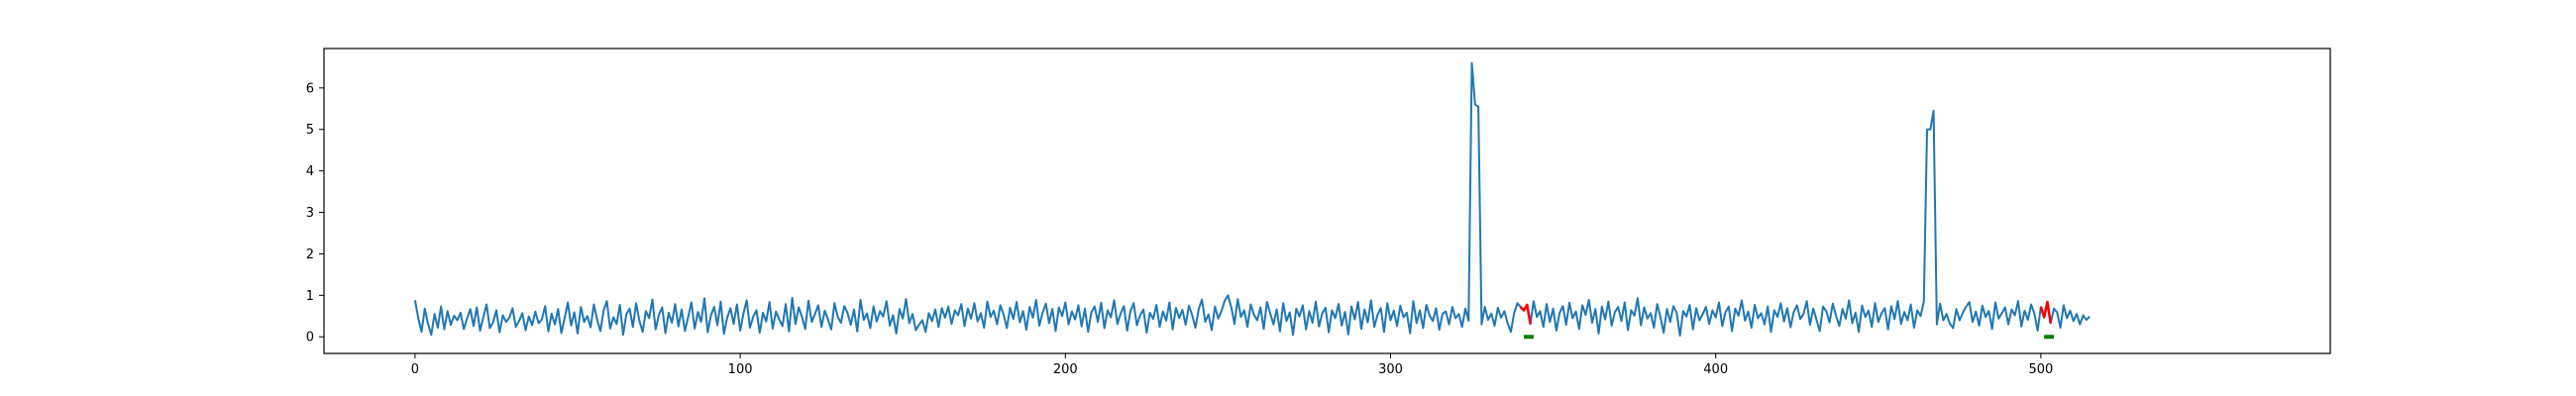 The width and height of the screenshot is (2576, 396). What do you see at coordinates (1065, 370) in the screenshot?
I see `x-tick-label: 200` at bounding box center [1065, 370].